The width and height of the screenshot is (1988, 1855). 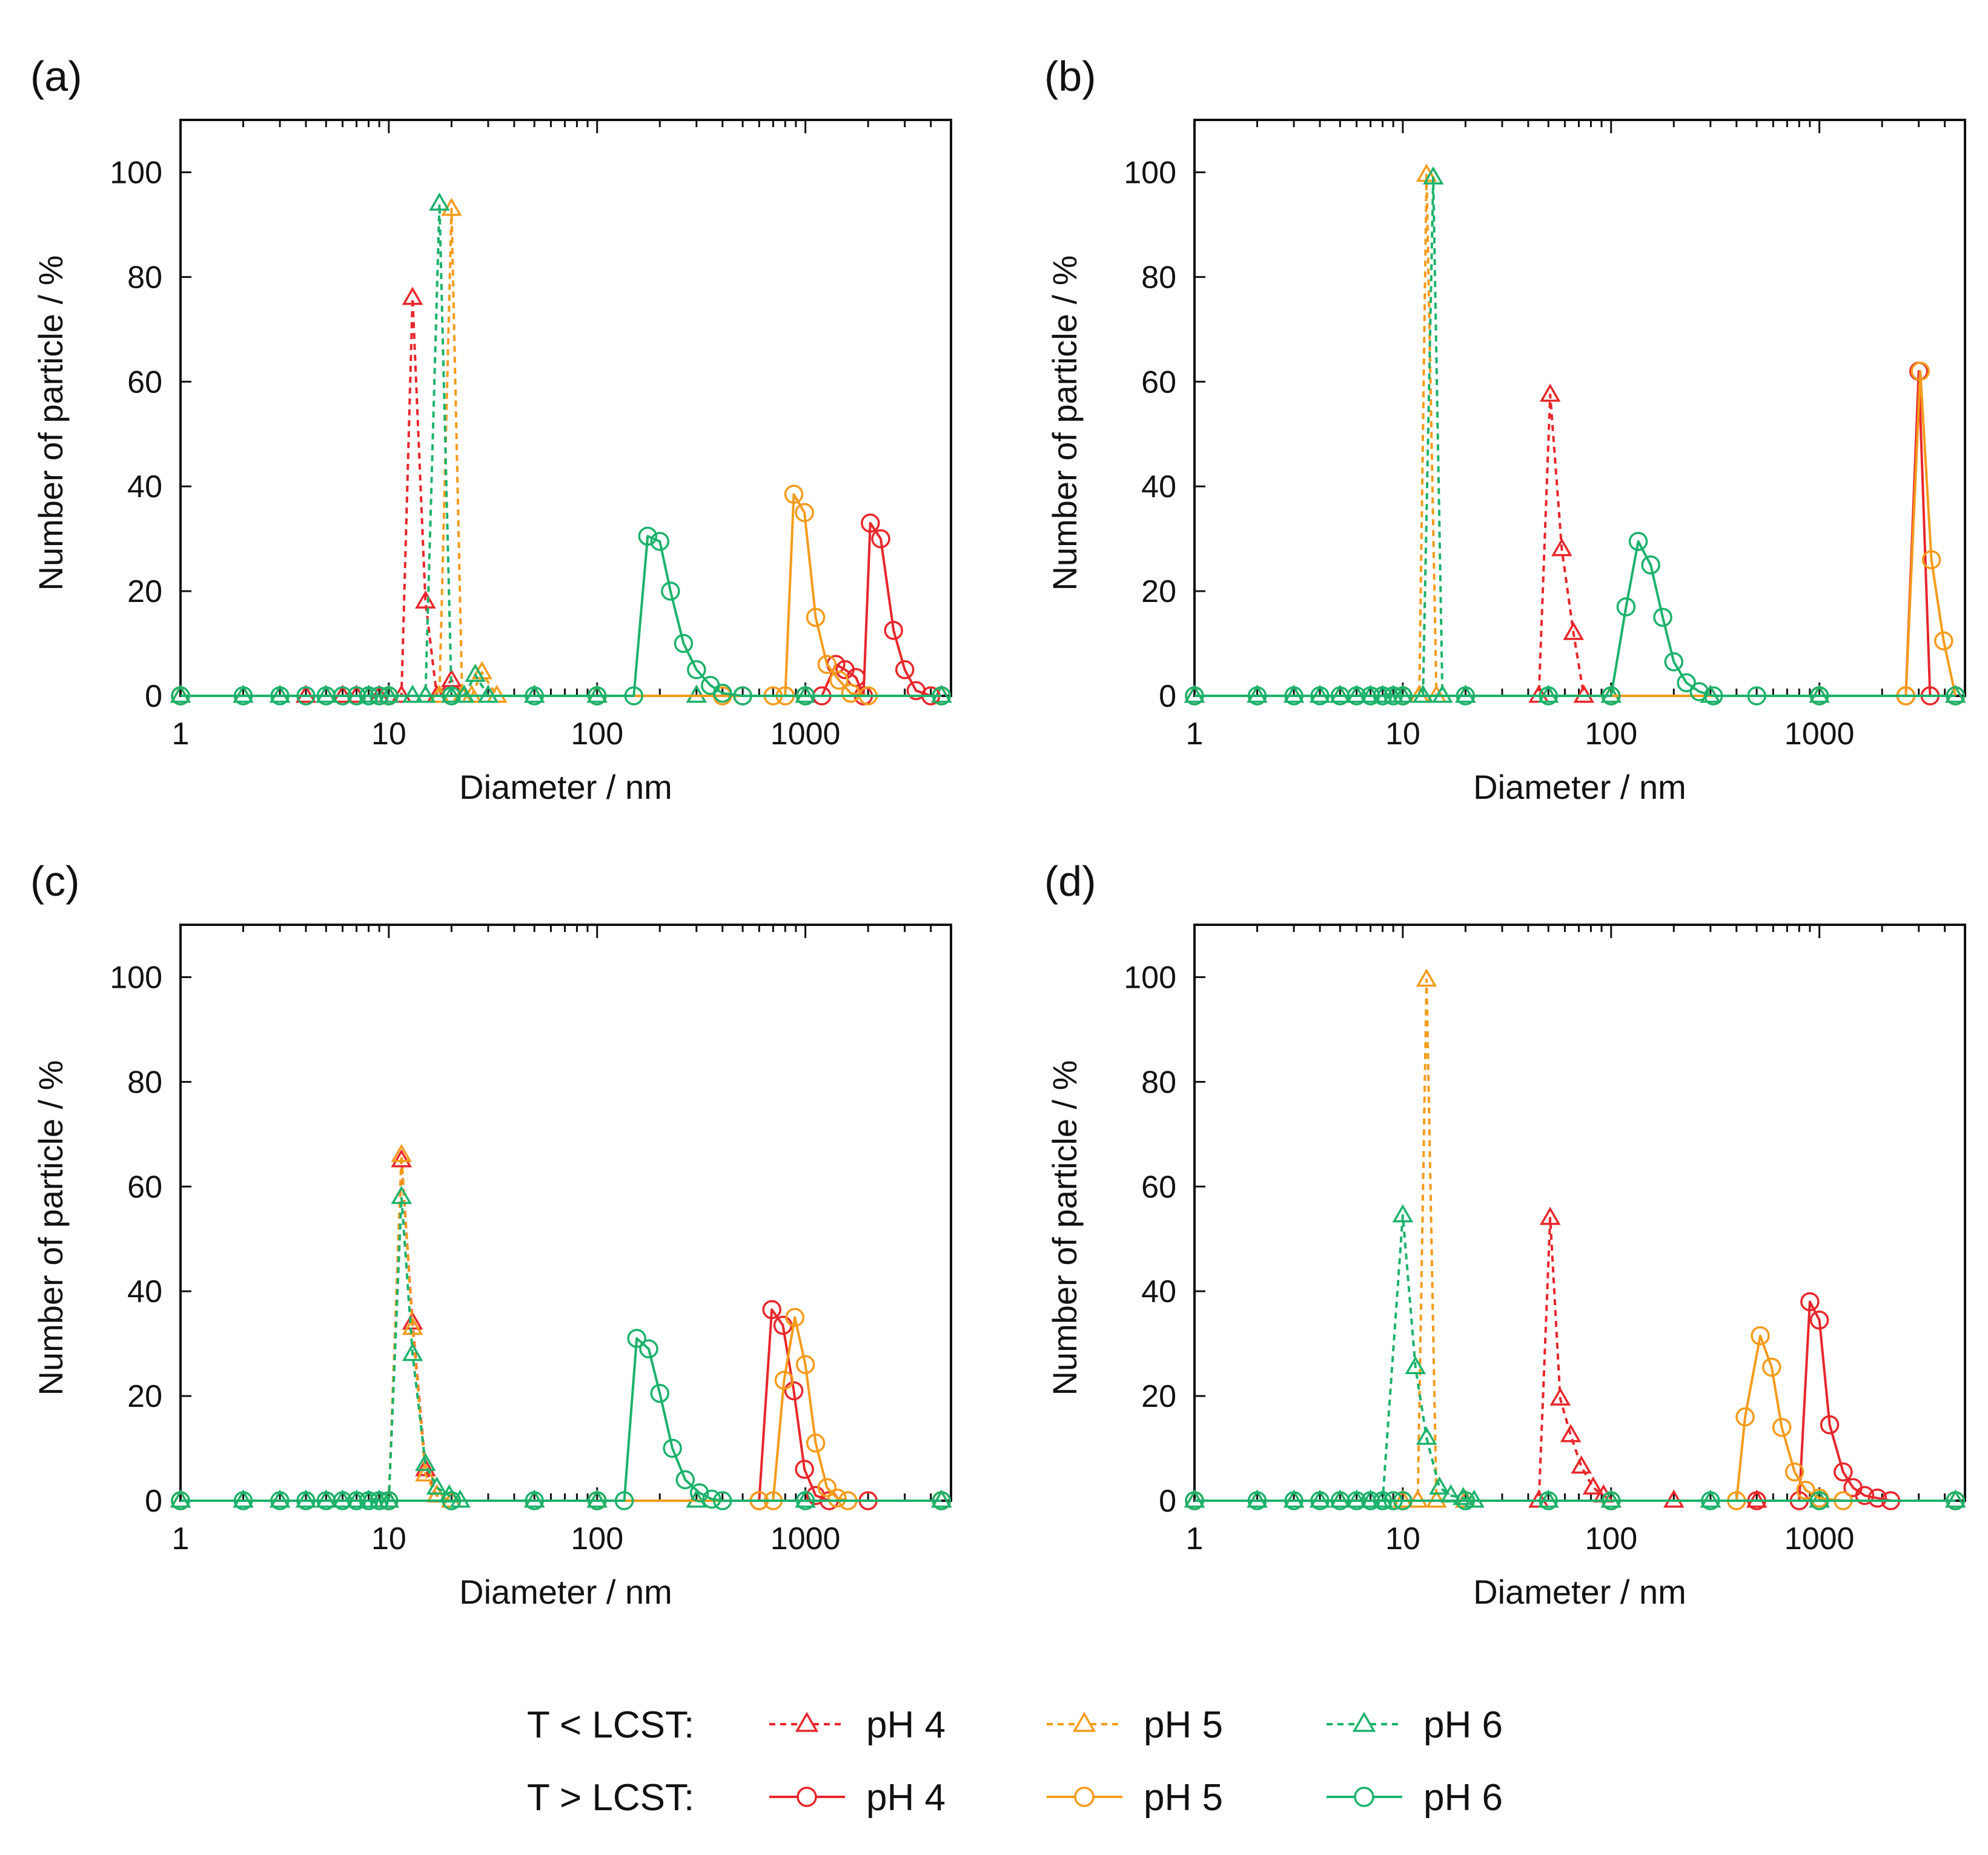 What do you see at coordinates (1158, 1396) in the screenshot?
I see `y-tick-label: 20` at bounding box center [1158, 1396].